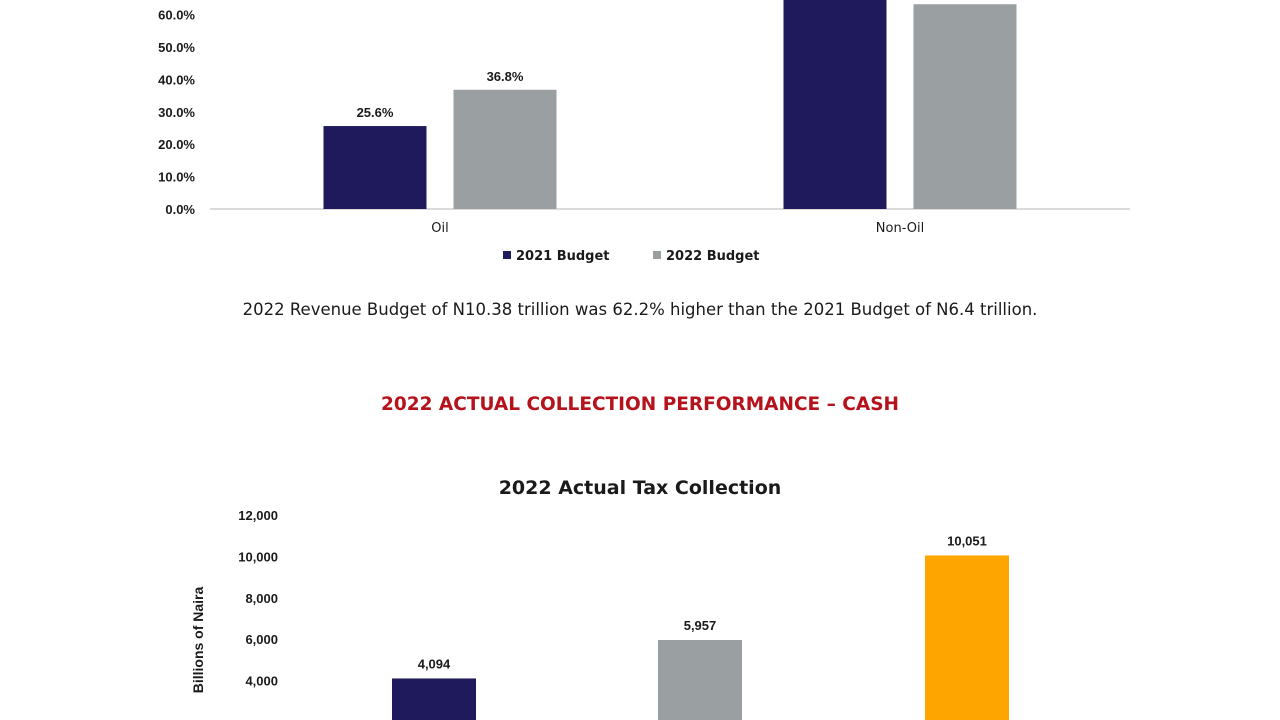  Describe the element at coordinates (375, 112) in the screenshot. I see `data-label: 25.6%` at that location.